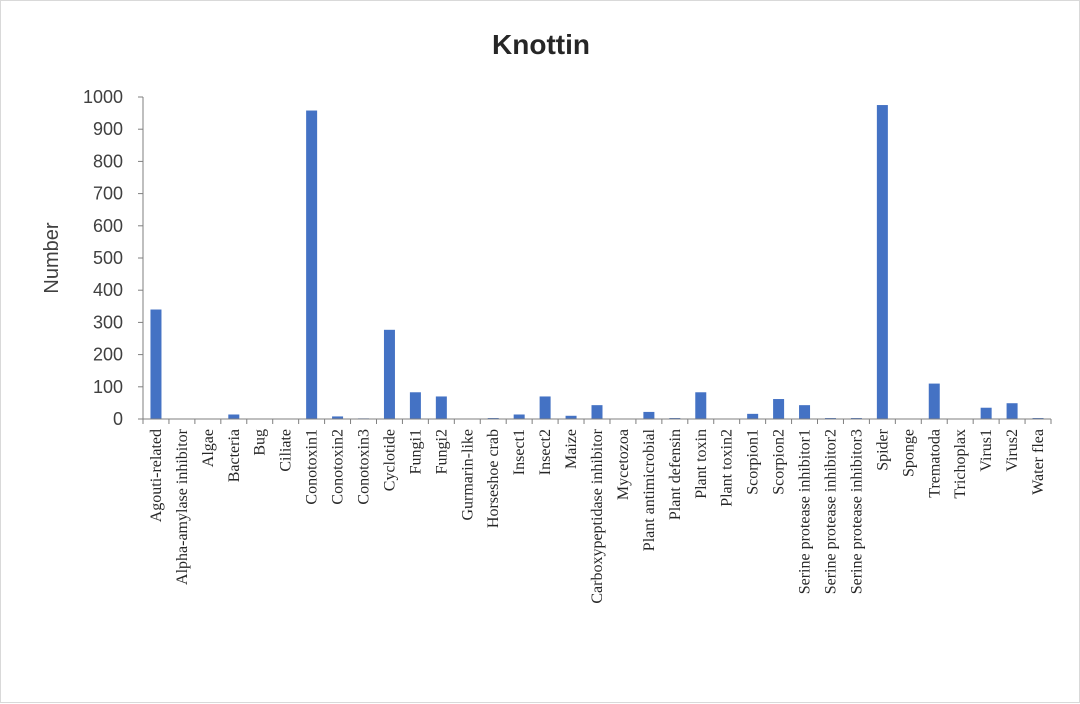 The width and height of the screenshot is (1080, 704). Describe the element at coordinates (108, 226) in the screenshot. I see `y-tick-label: 600` at that location.